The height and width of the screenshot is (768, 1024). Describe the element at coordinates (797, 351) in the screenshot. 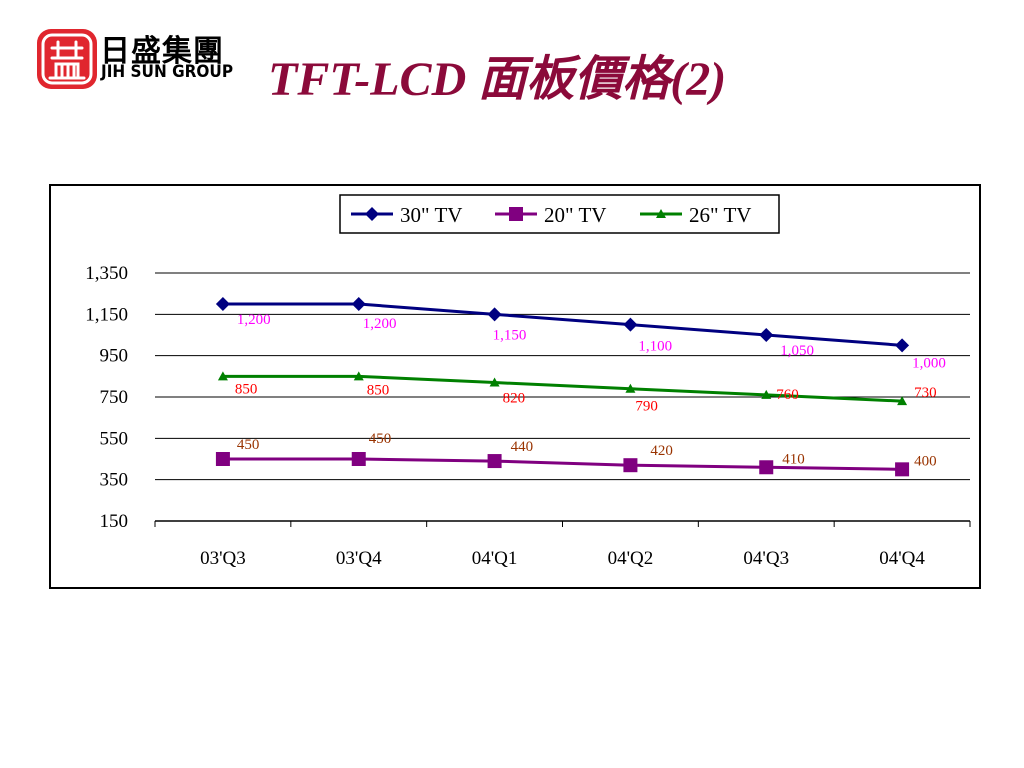

I see `data-label: 1,050` at that location.